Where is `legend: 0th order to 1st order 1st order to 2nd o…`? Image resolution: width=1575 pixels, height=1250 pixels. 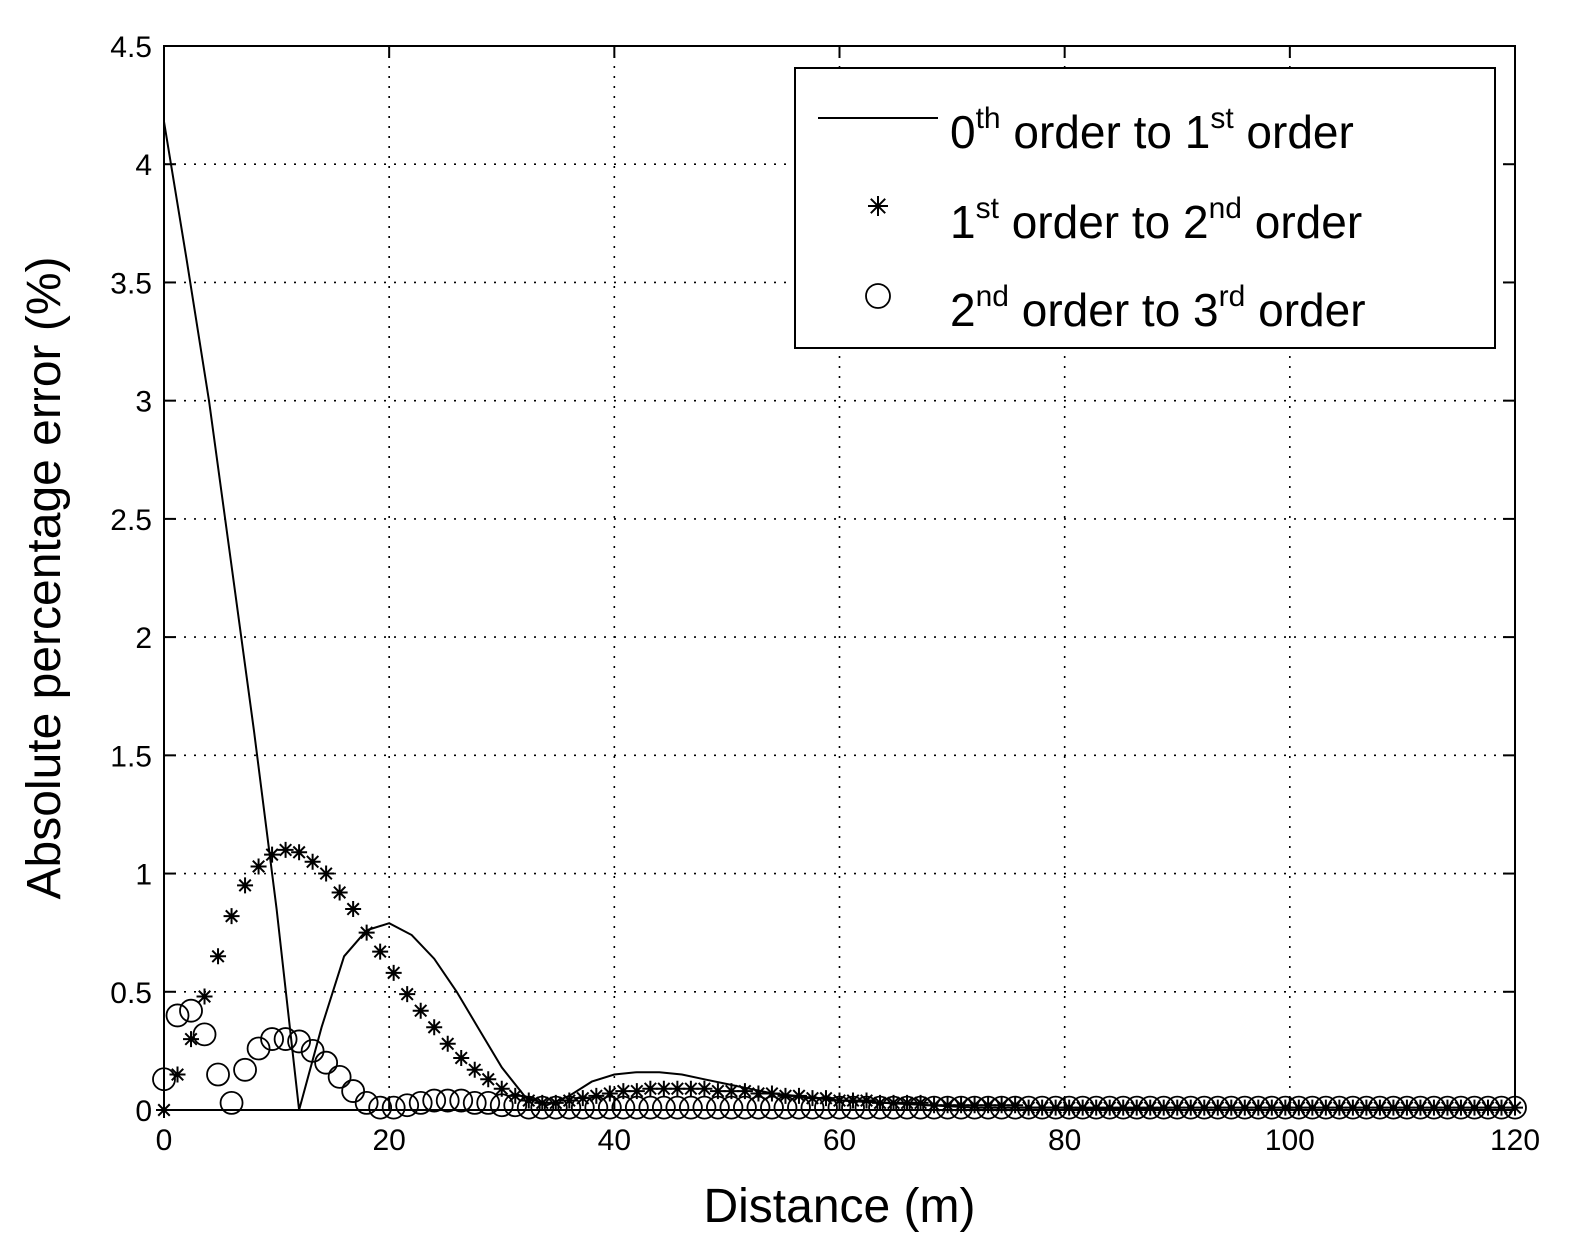 legend: 0th order to 1st order 1st order to 2nd o… is located at coordinates (1145, 208).